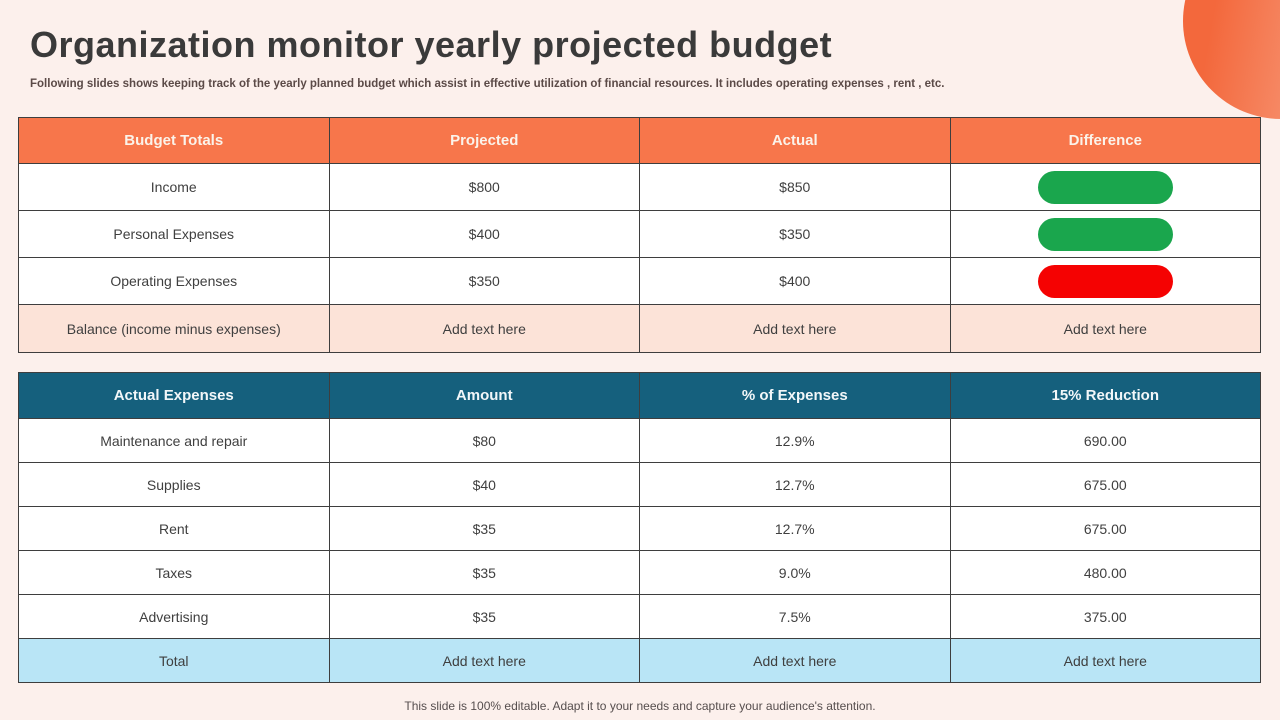  I want to click on expenses-table-header-amount: Amount, so click(484, 395).